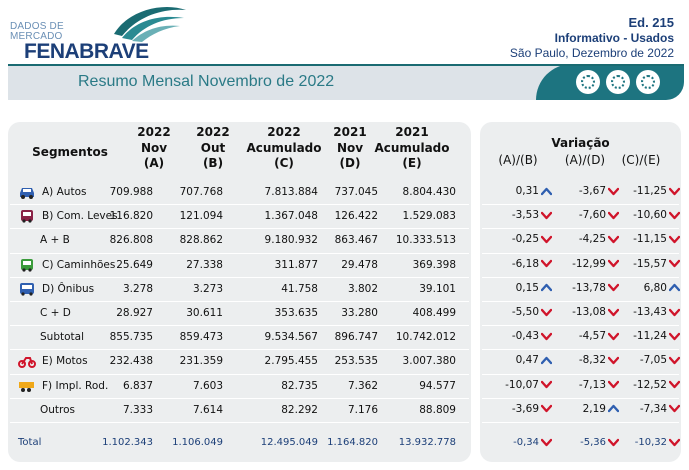 This screenshot has width=689, height=470. What do you see at coordinates (58, 409) in the screenshot?
I see `segment-label: Outros` at bounding box center [58, 409].